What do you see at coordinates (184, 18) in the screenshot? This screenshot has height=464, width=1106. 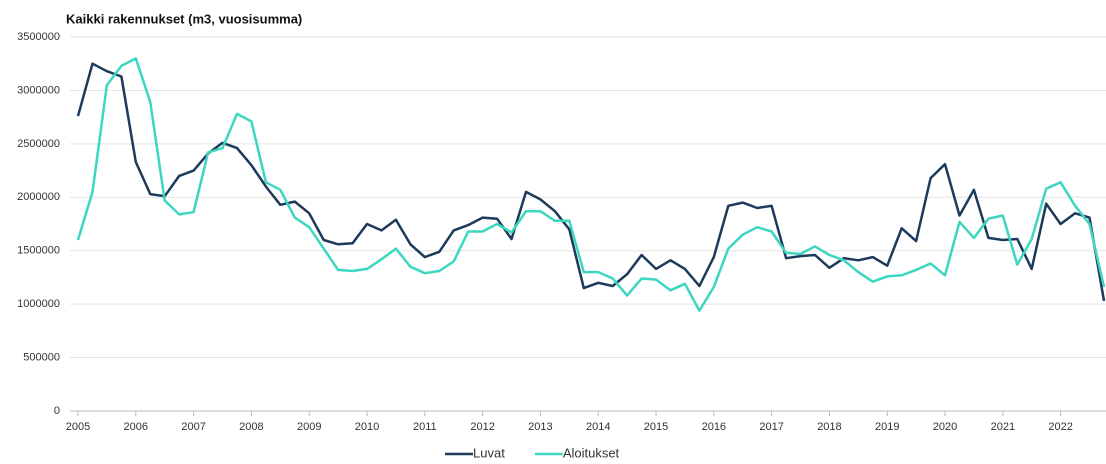 I see `chart-title: Kaikki rakennukset (m3, vuosisumma)` at bounding box center [184, 18].